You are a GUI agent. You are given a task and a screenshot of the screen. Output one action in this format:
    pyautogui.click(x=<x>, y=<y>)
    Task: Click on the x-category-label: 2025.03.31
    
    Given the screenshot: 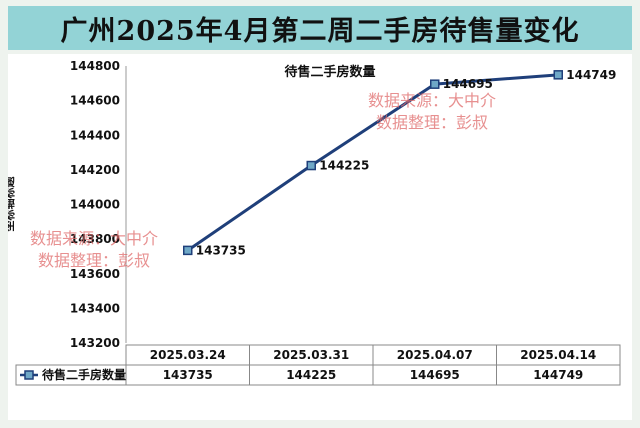 What is the action you would take?
    pyautogui.click(x=311, y=355)
    